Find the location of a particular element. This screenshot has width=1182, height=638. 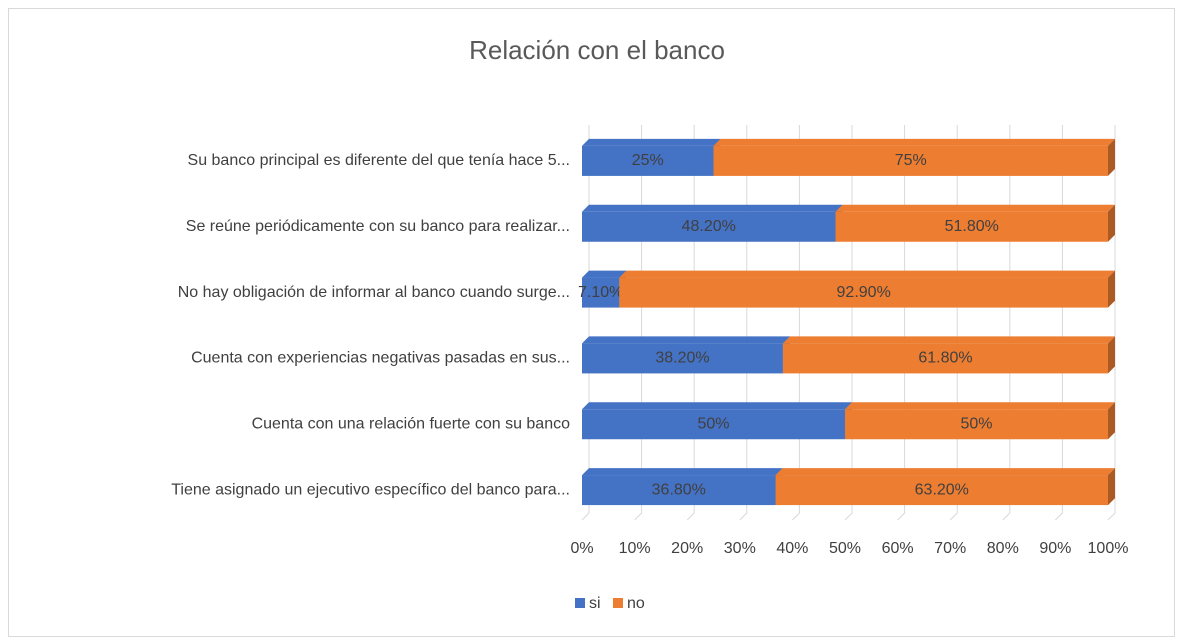

x-tick-label: 90% is located at coordinates (1055, 548).